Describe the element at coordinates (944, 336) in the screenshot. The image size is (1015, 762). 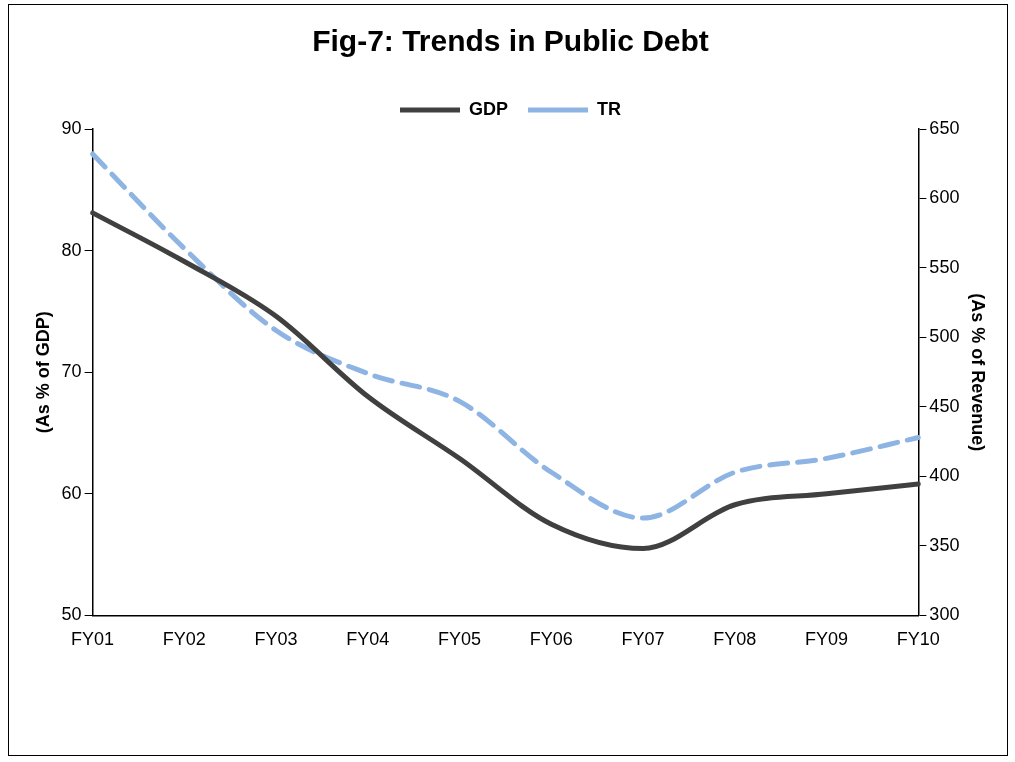
I see `y2-tick-label: 500` at that location.